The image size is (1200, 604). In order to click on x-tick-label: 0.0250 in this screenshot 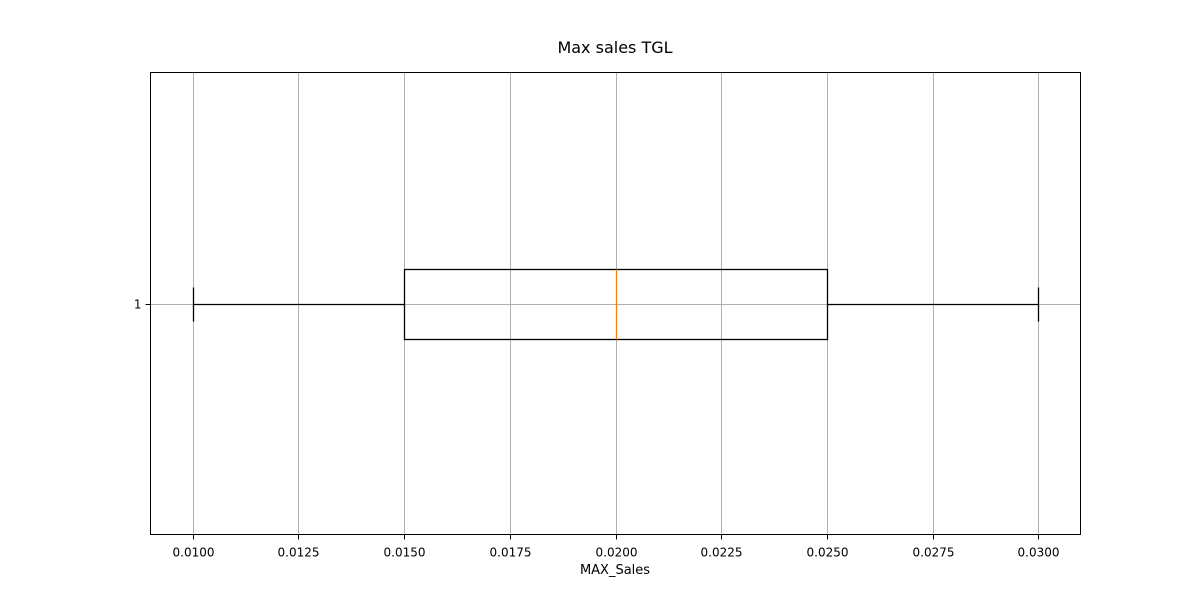, I will do `click(828, 553)`.